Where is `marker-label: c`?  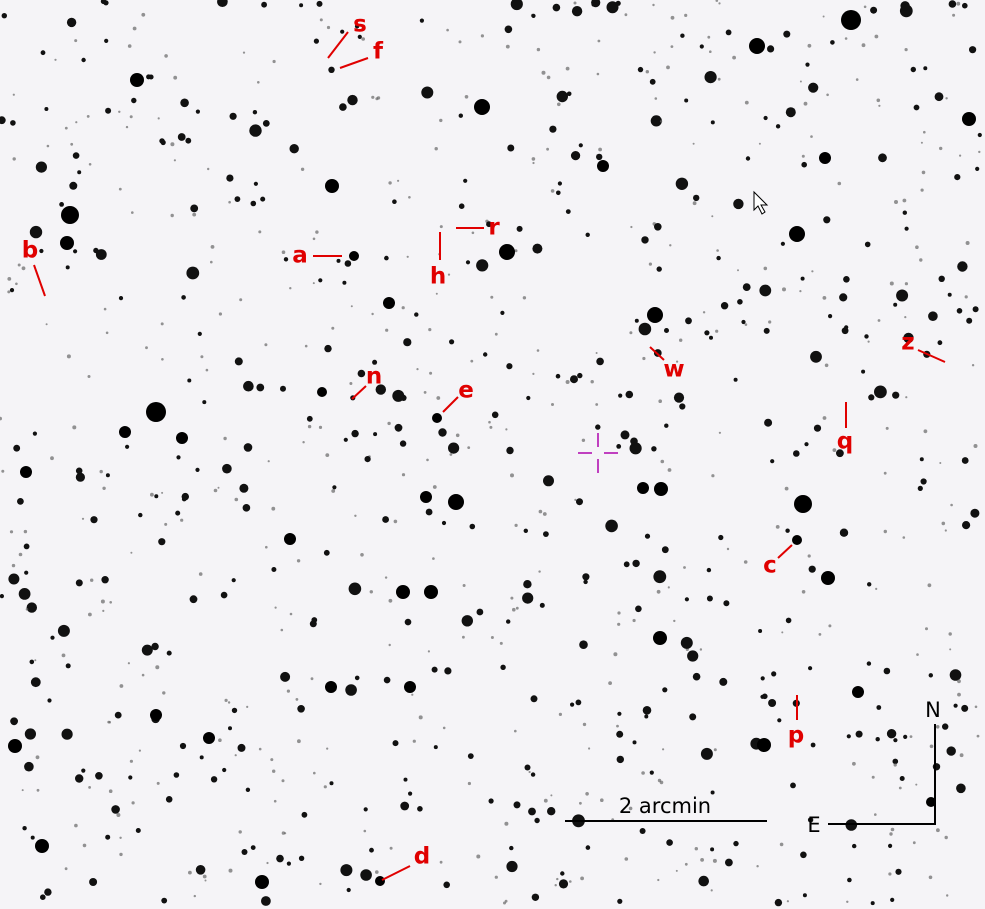 marker-label: c is located at coordinates (770, 566).